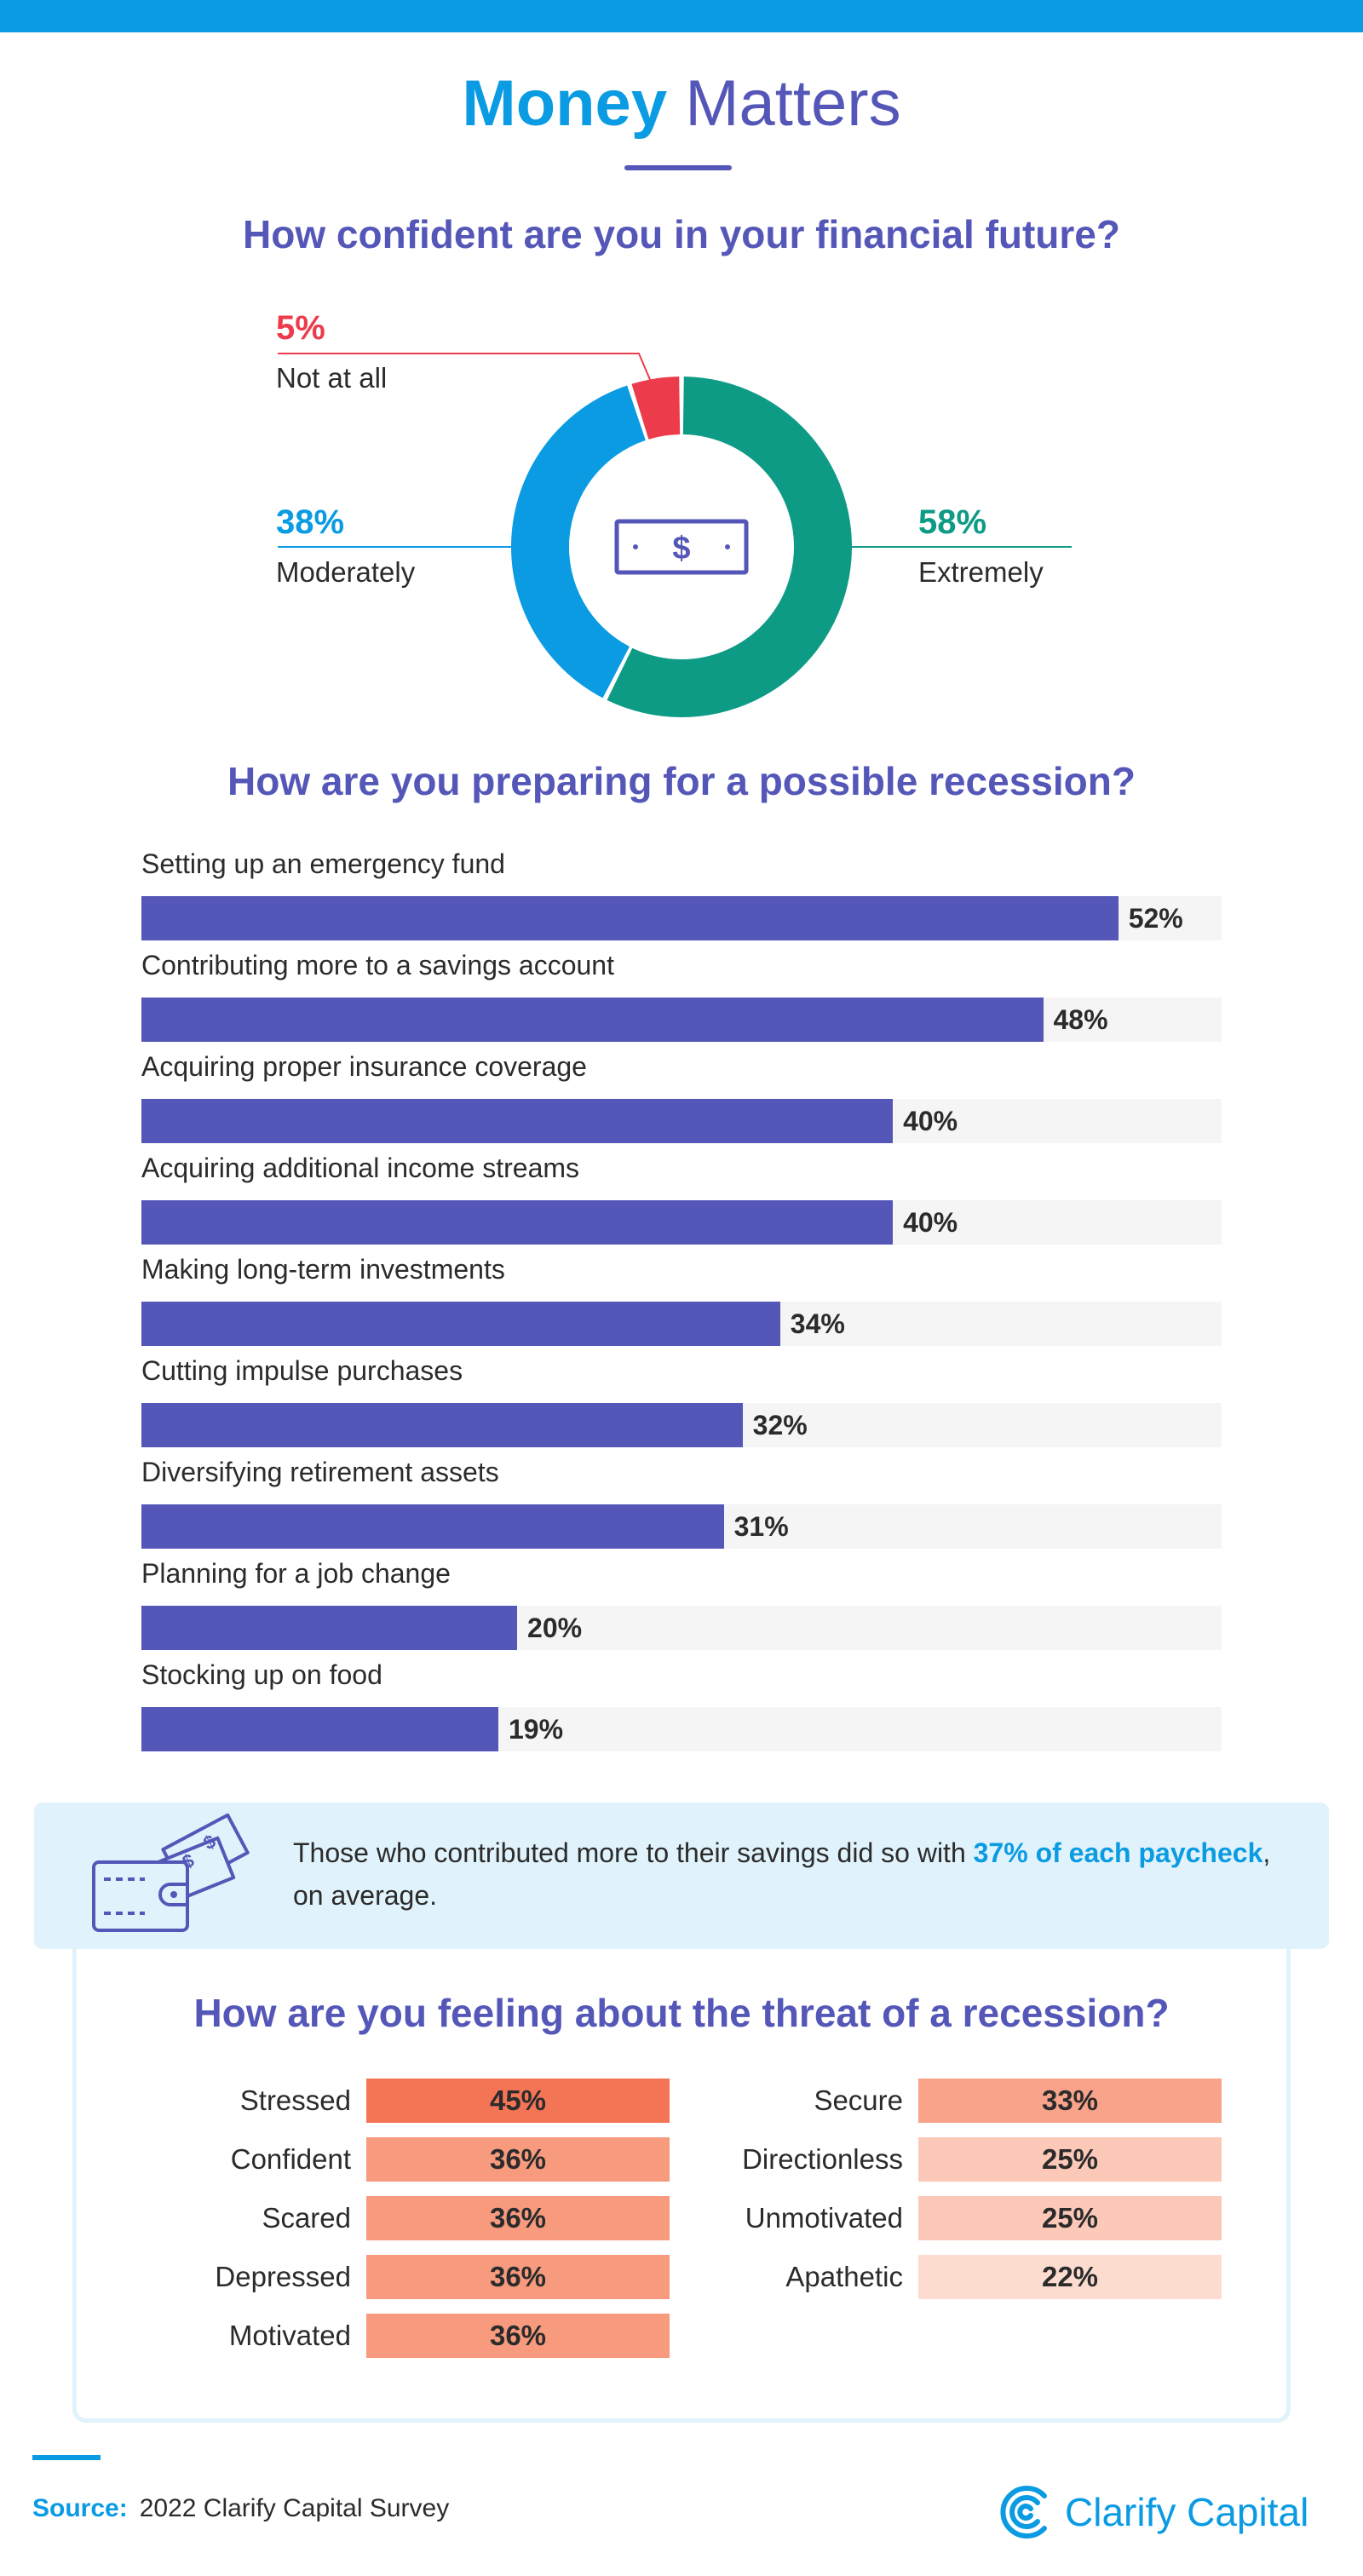 The height and width of the screenshot is (2576, 1363). Describe the element at coordinates (681, 104) in the screenshot. I see `page-title: Money Matters` at that location.